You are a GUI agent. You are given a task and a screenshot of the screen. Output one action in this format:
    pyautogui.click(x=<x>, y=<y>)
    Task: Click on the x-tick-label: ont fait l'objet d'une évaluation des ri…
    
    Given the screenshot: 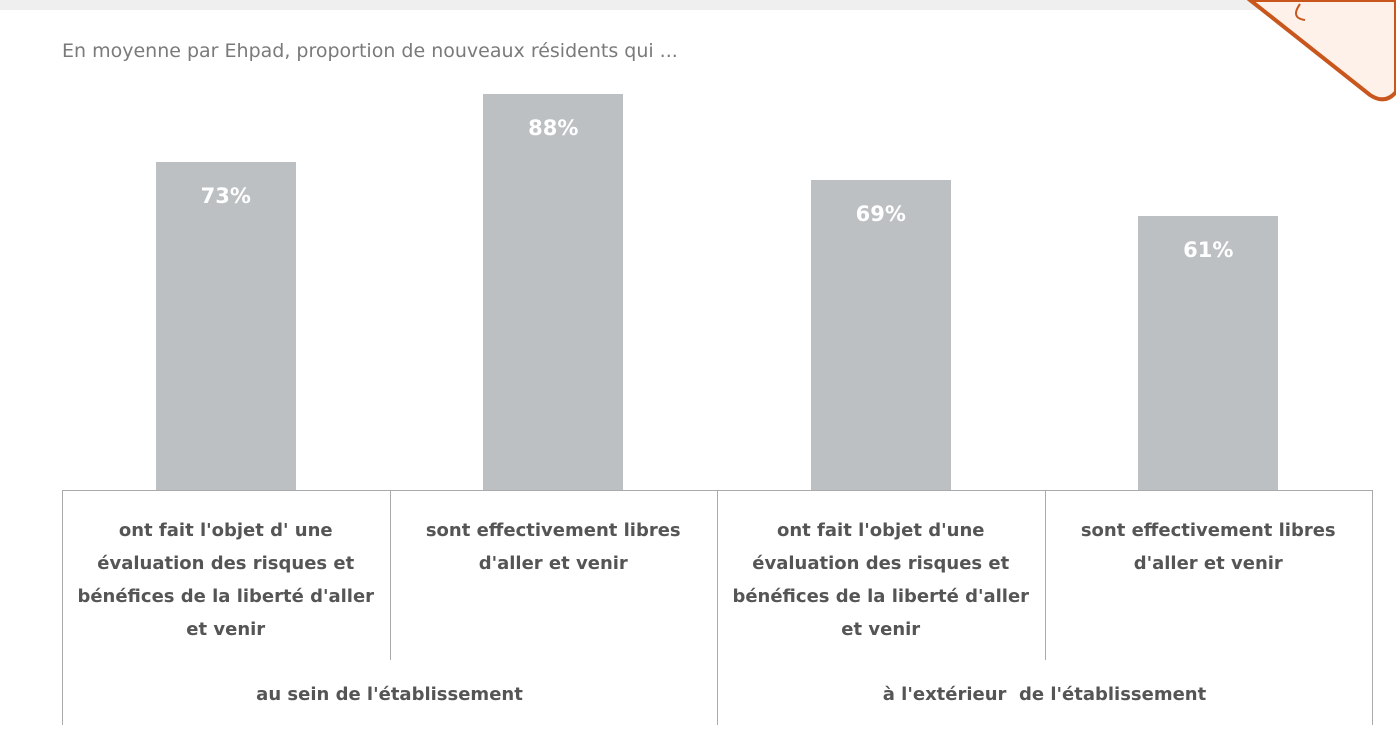 What is the action you would take?
    pyautogui.click(x=881, y=580)
    